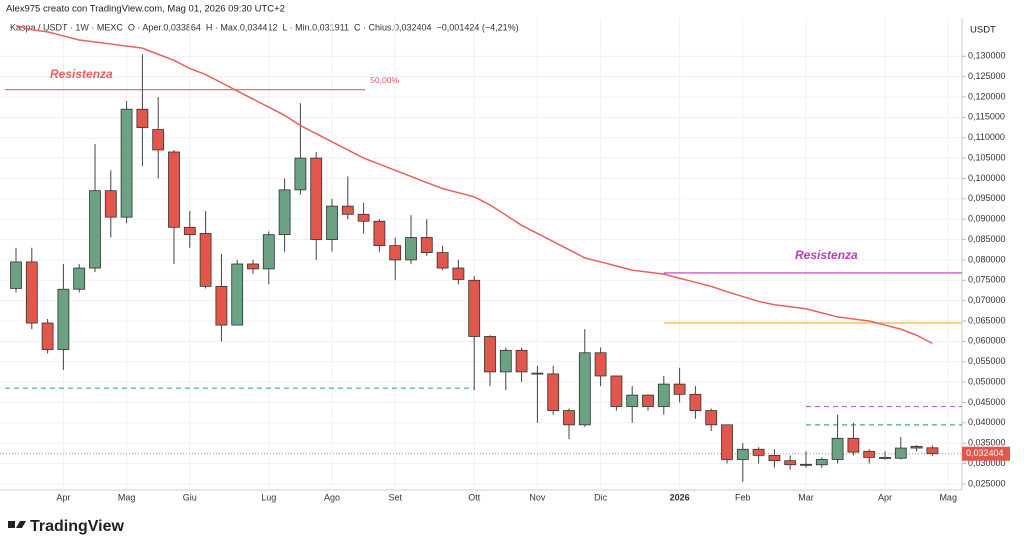 This screenshot has height=548, width=1024. I want to click on y-tick-label: 0,035000, so click(987, 443).